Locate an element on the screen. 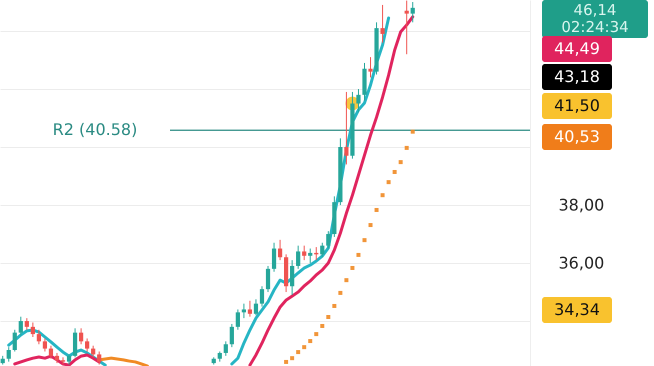 The height and width of the screenshot is (366, 654). y-tick-label: 38,00 is located at coordinates (581, 205).